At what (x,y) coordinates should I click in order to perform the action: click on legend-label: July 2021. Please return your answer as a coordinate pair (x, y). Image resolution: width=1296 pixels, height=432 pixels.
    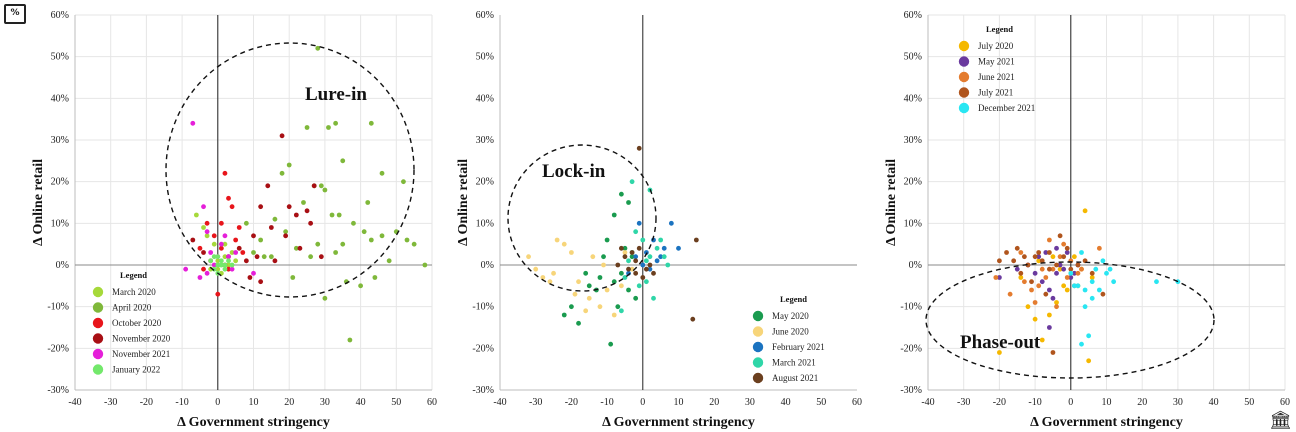
    Looking at the image, I should click on (995, 93).